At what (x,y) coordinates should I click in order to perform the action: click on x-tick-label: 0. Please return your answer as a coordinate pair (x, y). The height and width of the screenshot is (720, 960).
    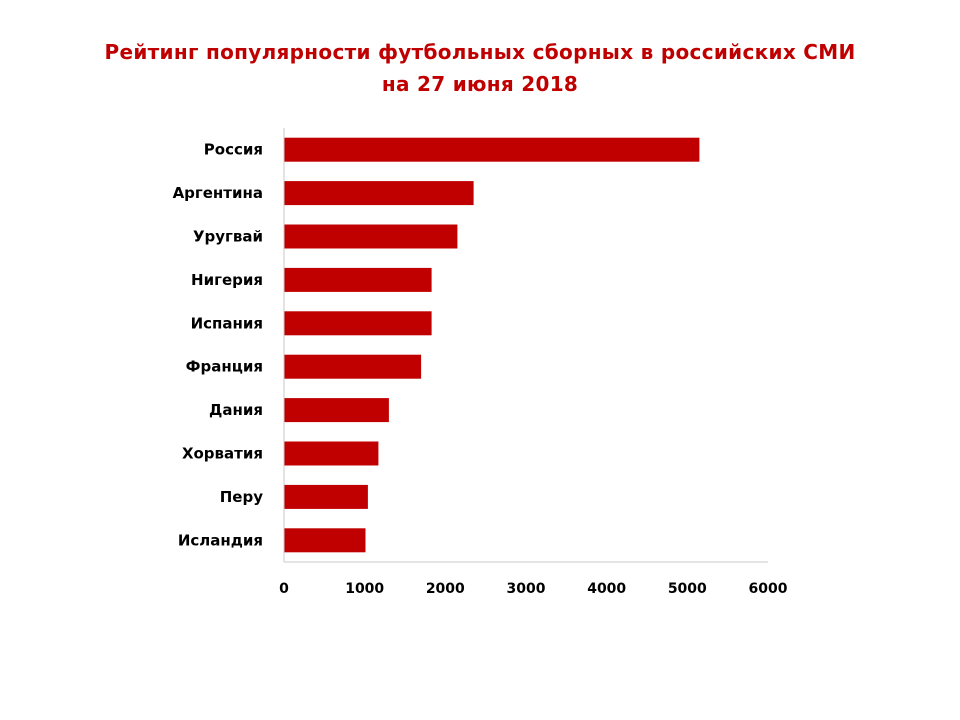
    Looking at the image, I should click on (284, 589).